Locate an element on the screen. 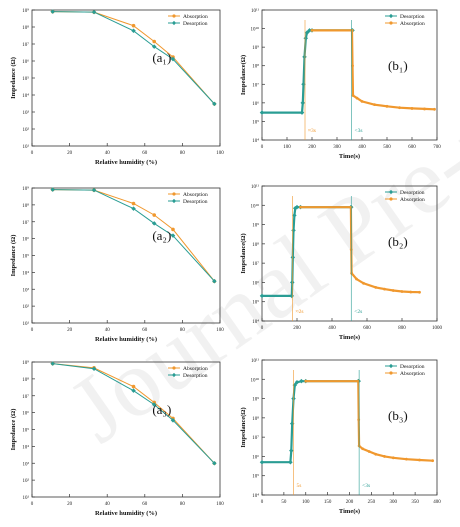 Image resolution: width=460 pixels, height=527 pixels. response-time-label: <3s is located at coordinates (366, 486).